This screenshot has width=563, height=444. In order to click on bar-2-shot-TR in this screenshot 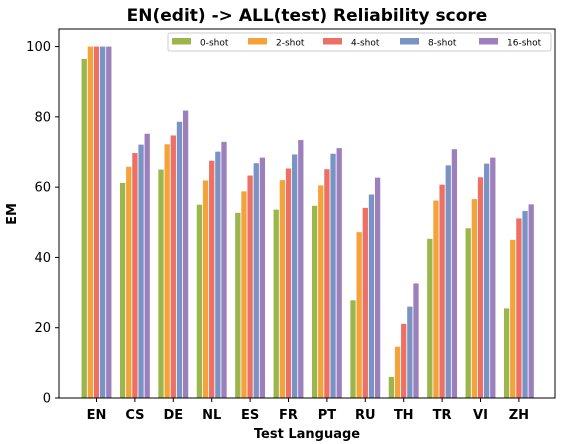, I will do `click(436, 299)`.